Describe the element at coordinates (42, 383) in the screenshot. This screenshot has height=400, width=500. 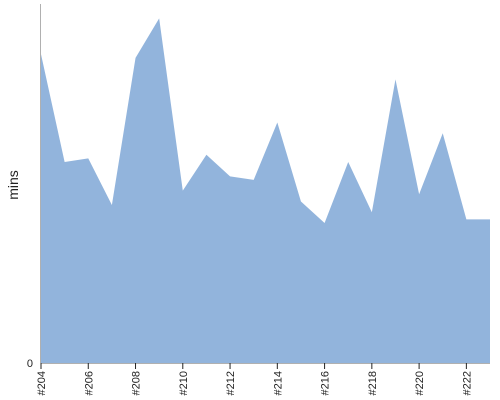
I see `x-tick-label: #204` at that location.